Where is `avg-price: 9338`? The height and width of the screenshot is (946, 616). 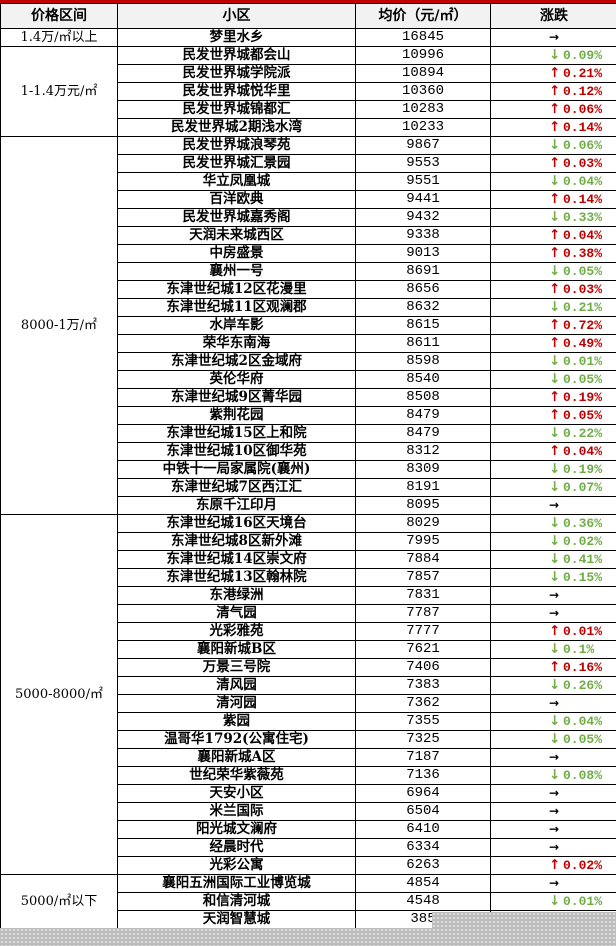
avg-price: 9338 is located at coordinates (423, 235).